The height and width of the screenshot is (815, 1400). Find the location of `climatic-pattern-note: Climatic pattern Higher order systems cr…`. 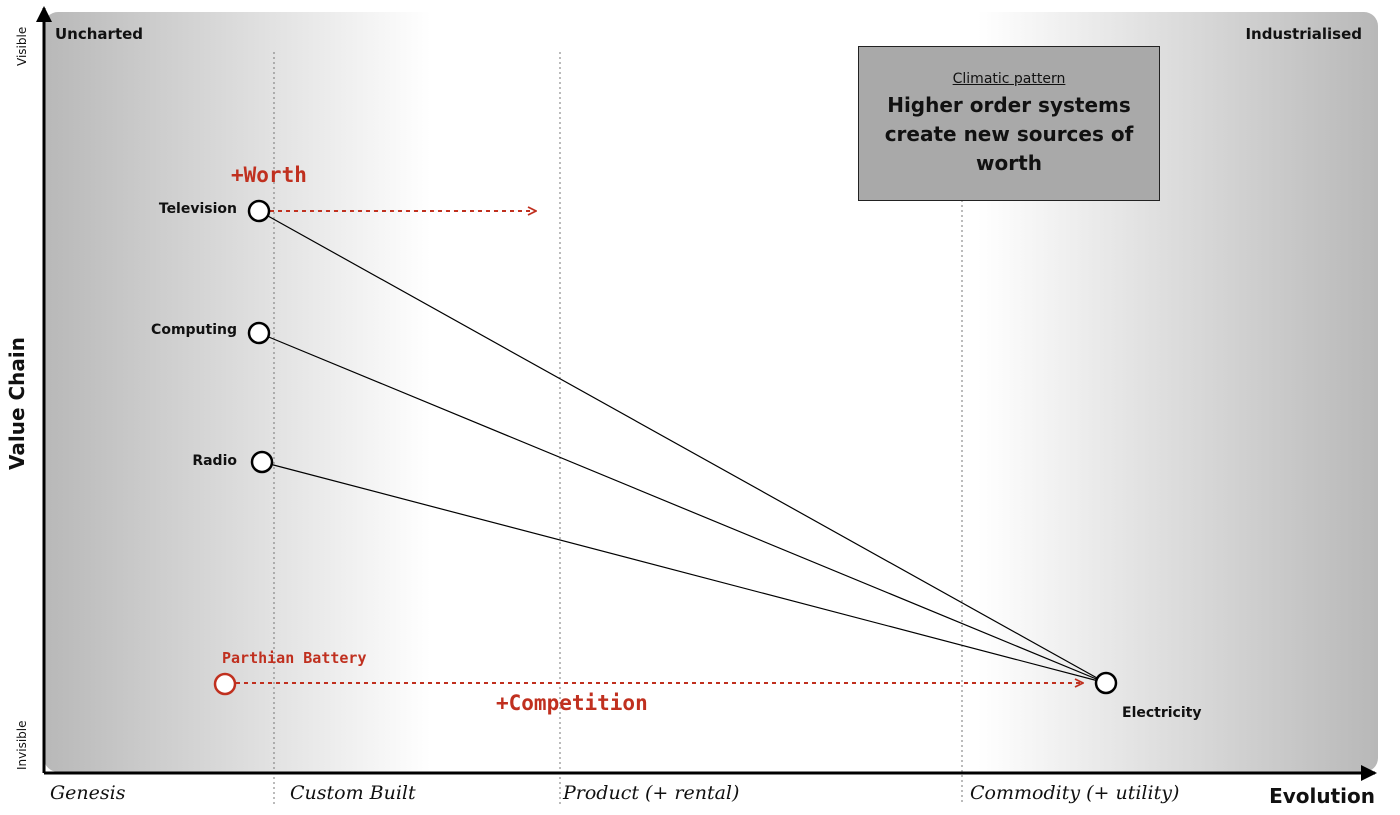

climatic-pattern-note: Climatic pattern Higher order systems cr… is located at coordinates (1009, 123).